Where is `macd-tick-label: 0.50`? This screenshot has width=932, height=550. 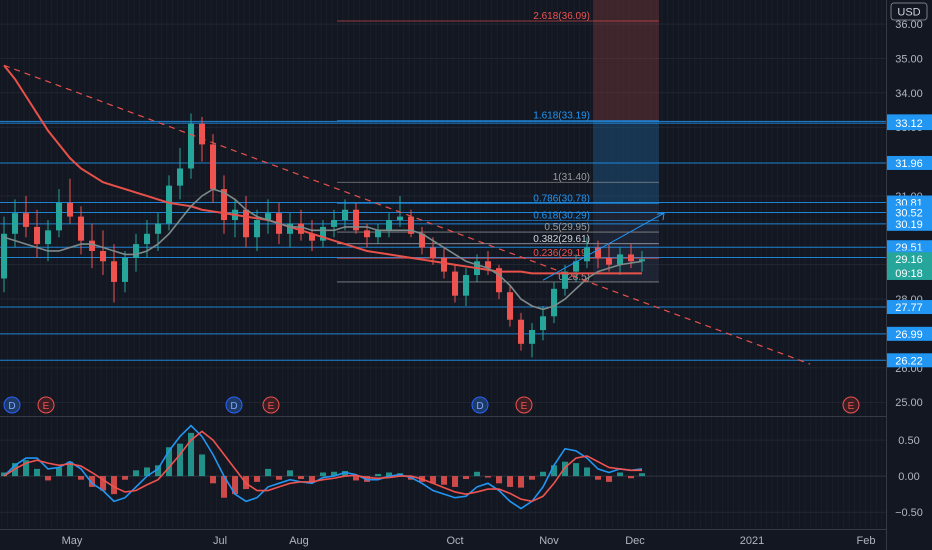
macd-tick-label: 0.50 is located at coordinates (908, 441).